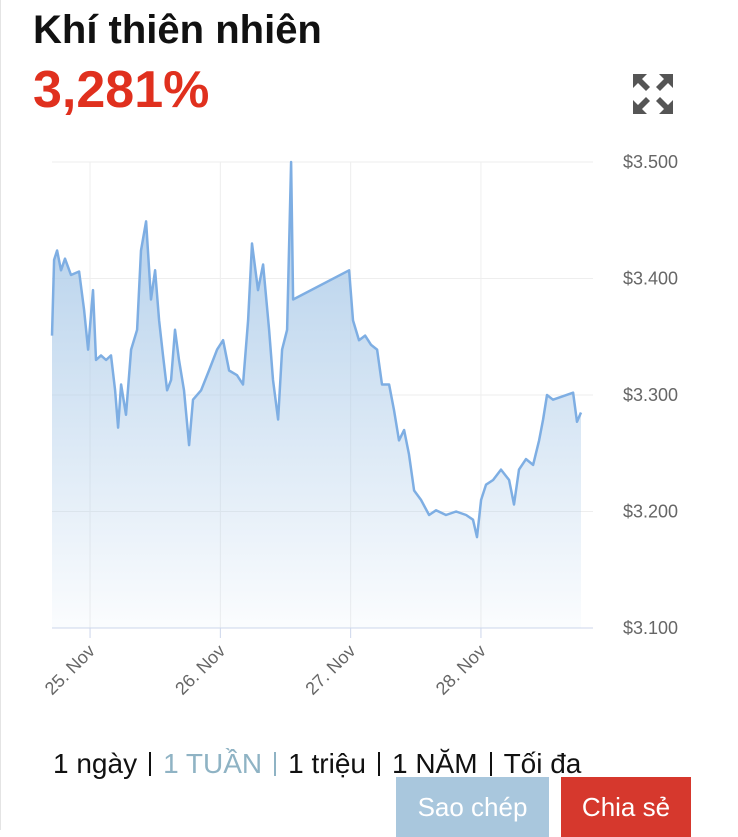  Describe the element at coordinates (650, 162) in the screenshot. I see `y-tick-label: $3.500` at that location.